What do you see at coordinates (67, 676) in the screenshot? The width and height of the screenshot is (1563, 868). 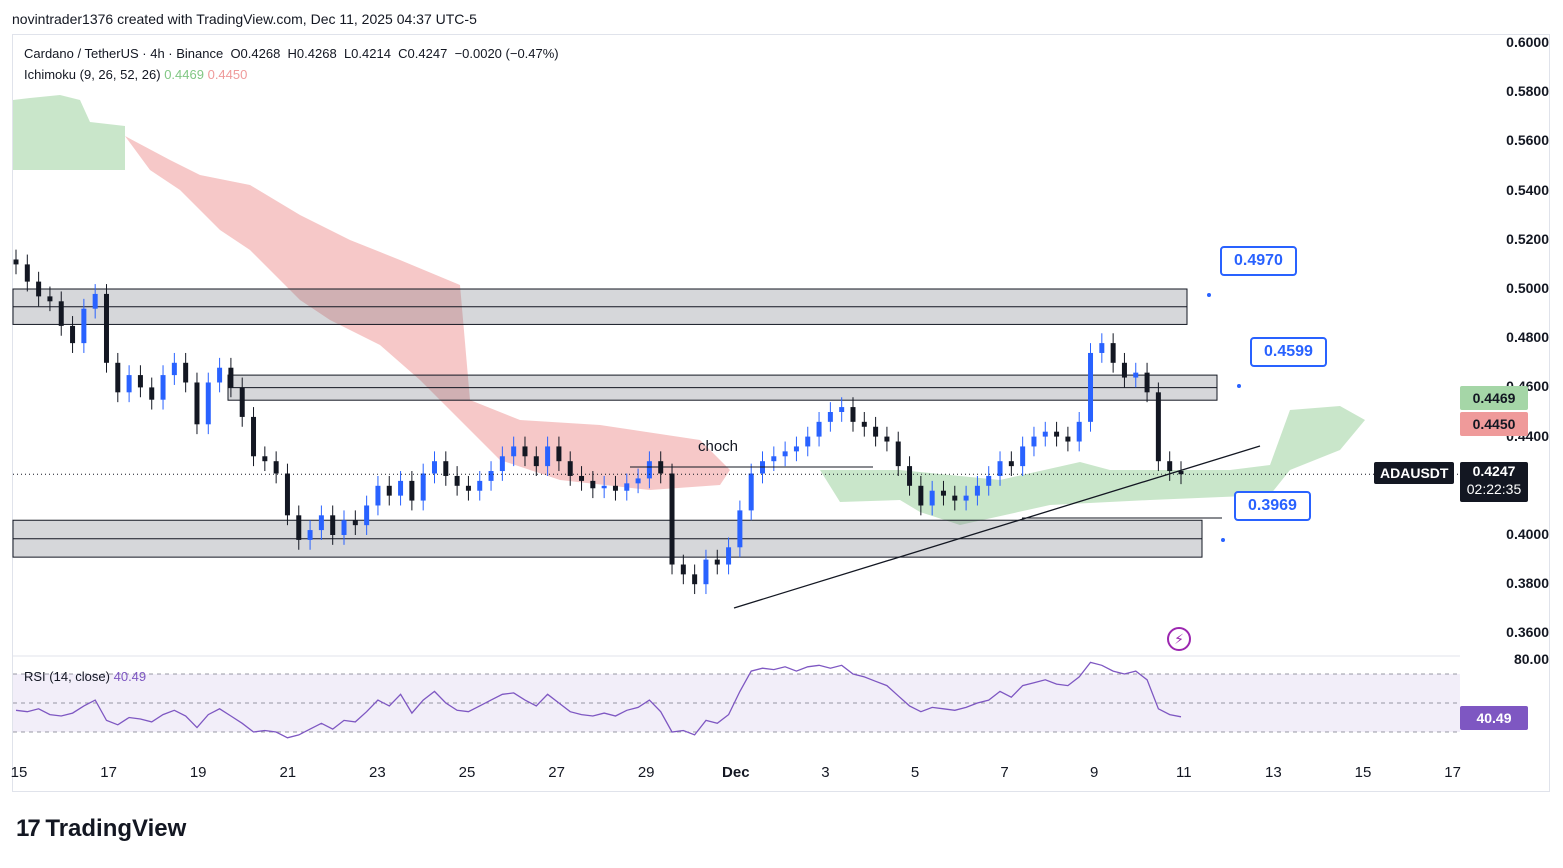 I see `rsi-label: RSI (14, close)` at bounding box center [67, 676].